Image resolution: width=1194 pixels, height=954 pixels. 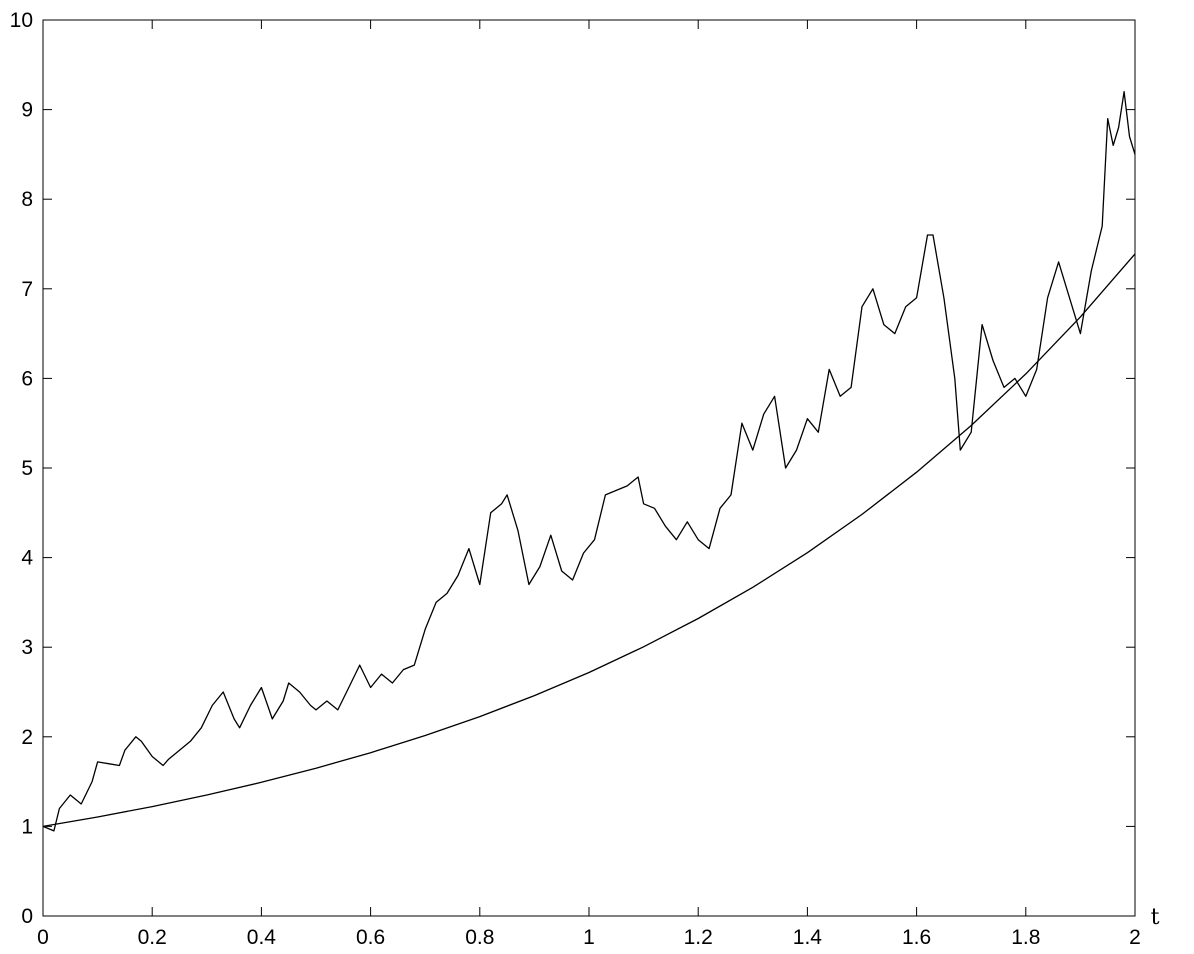 What do you see at coordinates (27, 916) in the screenshot?
I see `y-tick-label: 0` at bounding box center [27, 916].